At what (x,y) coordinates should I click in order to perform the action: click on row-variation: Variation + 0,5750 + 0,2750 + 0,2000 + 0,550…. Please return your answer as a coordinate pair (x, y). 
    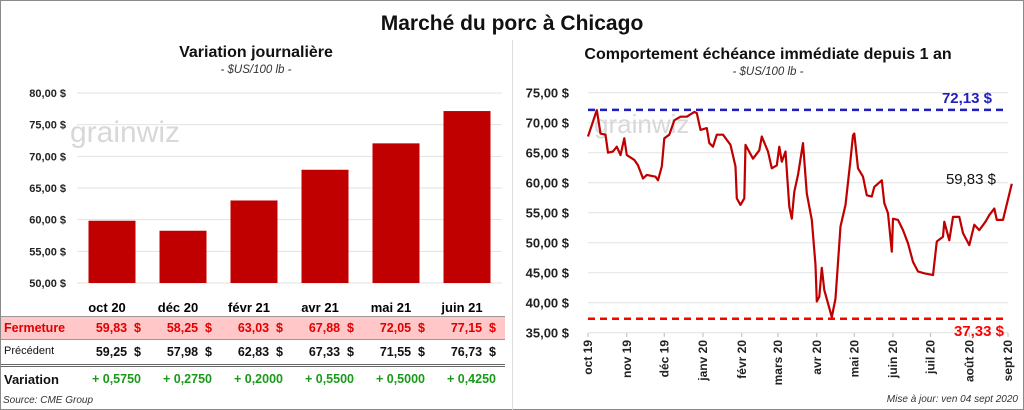
    Looking at the image, I should click on (253, 379).